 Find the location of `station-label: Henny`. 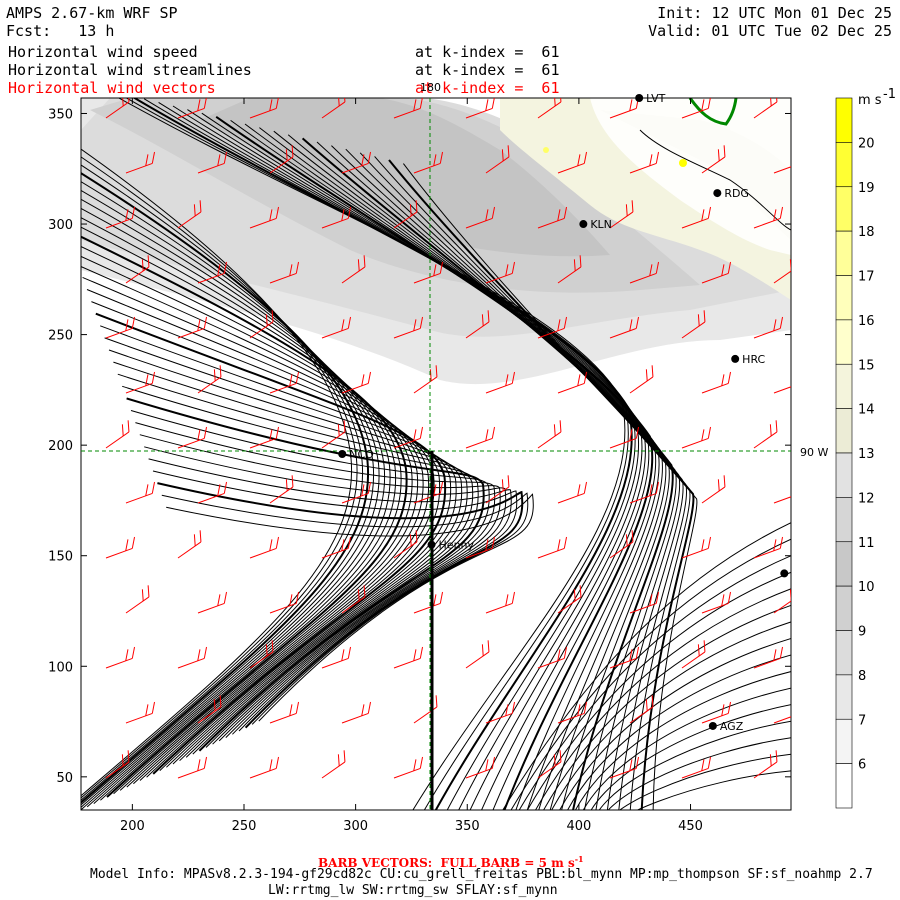

station-label: Henny is located at coordinates (457, 545).